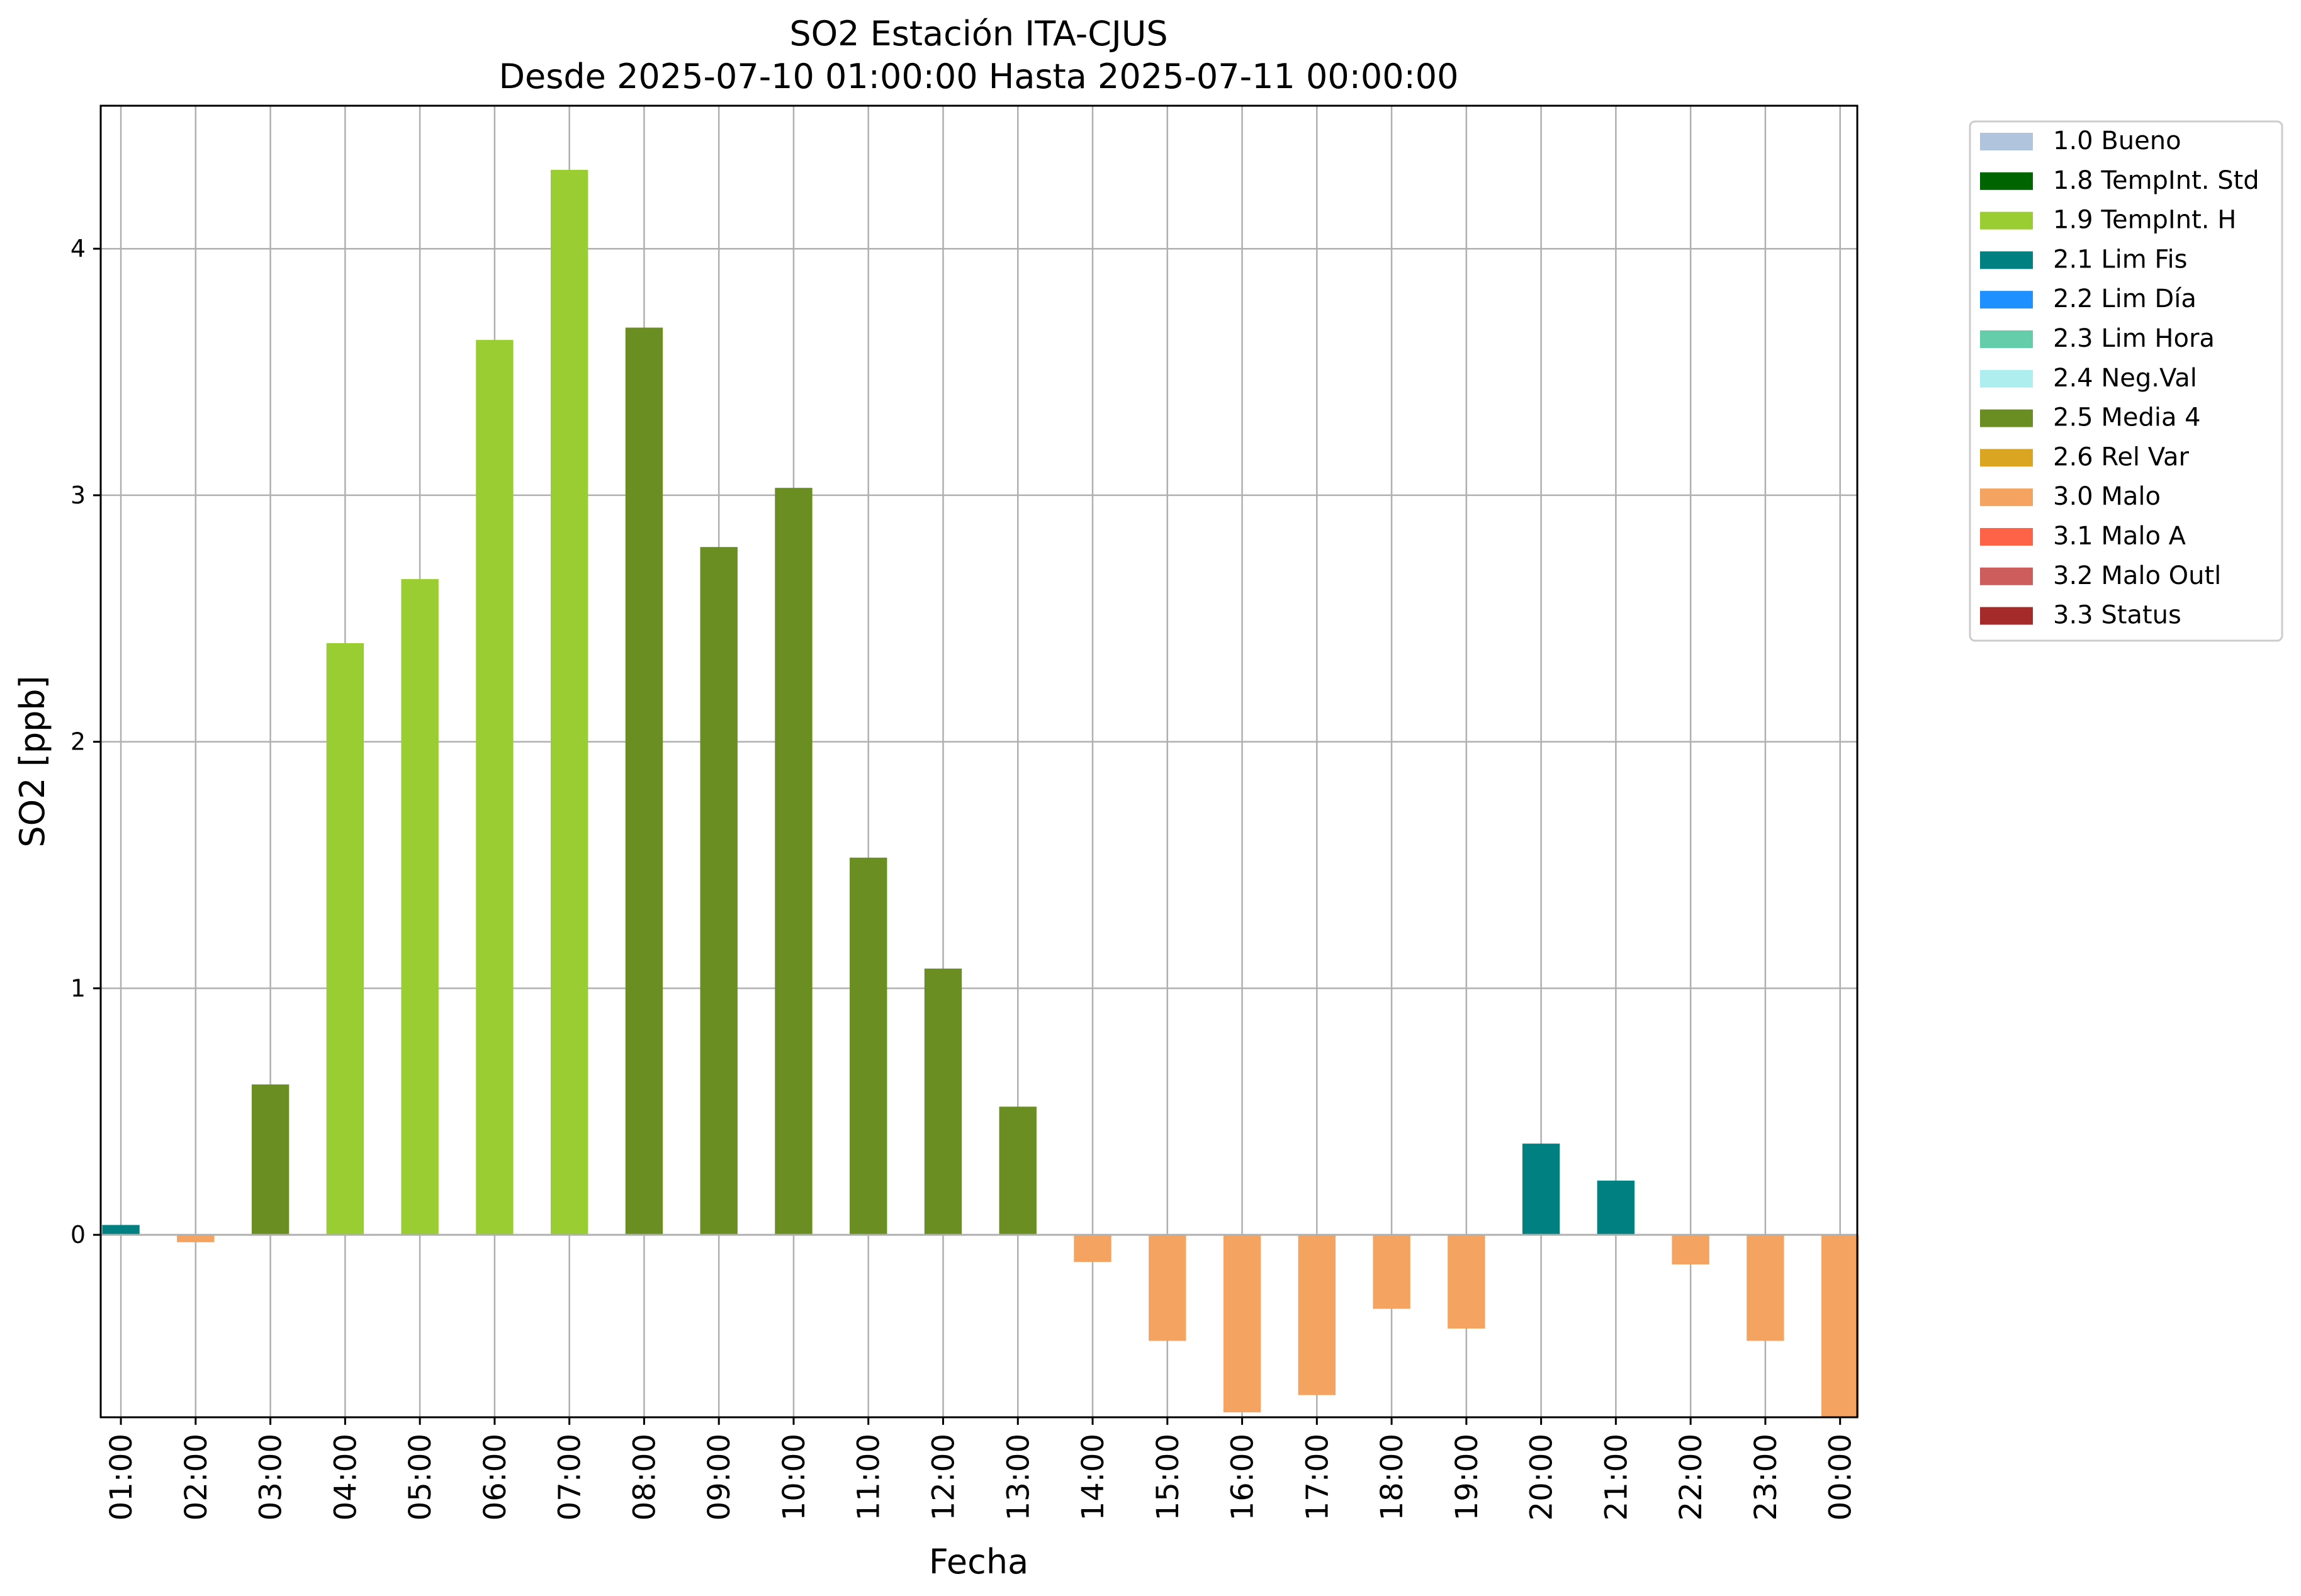  Describe the element at coordinates (644, 1477) in the screenshot. I see `x-tick-label: 08:00` at that location.